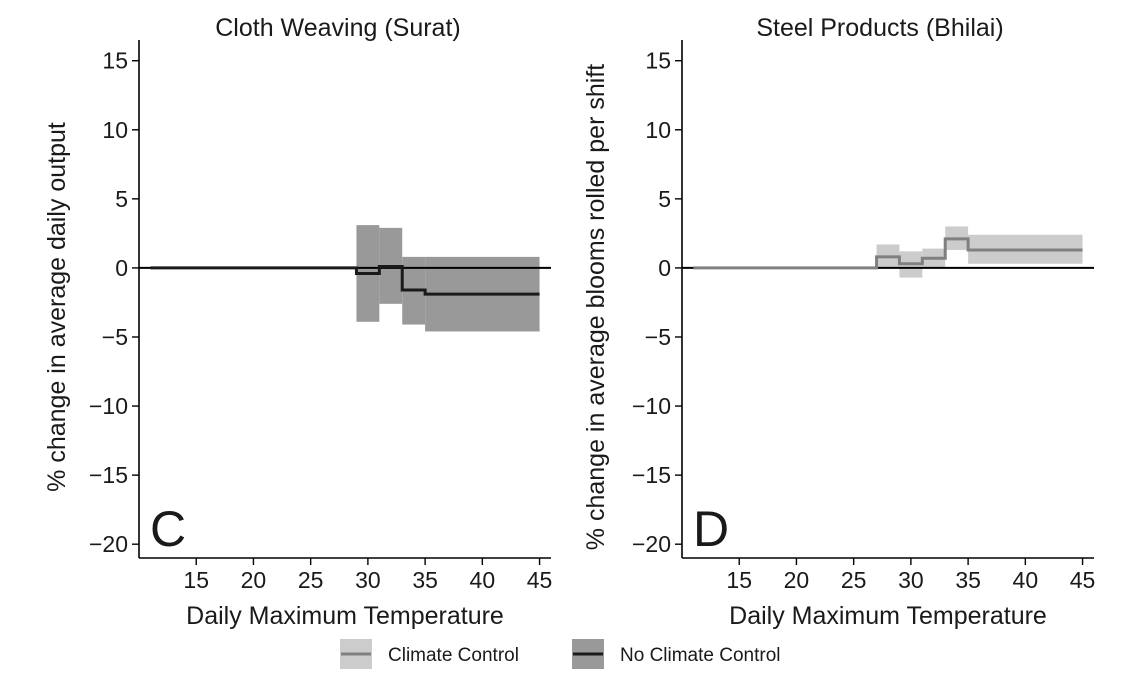 The width and height of the screenshot is (1136, 678). What do you see at coordinates (711, 529) in the screenshot?
I see `panel-letter: D` at bounding box center [711, 529].